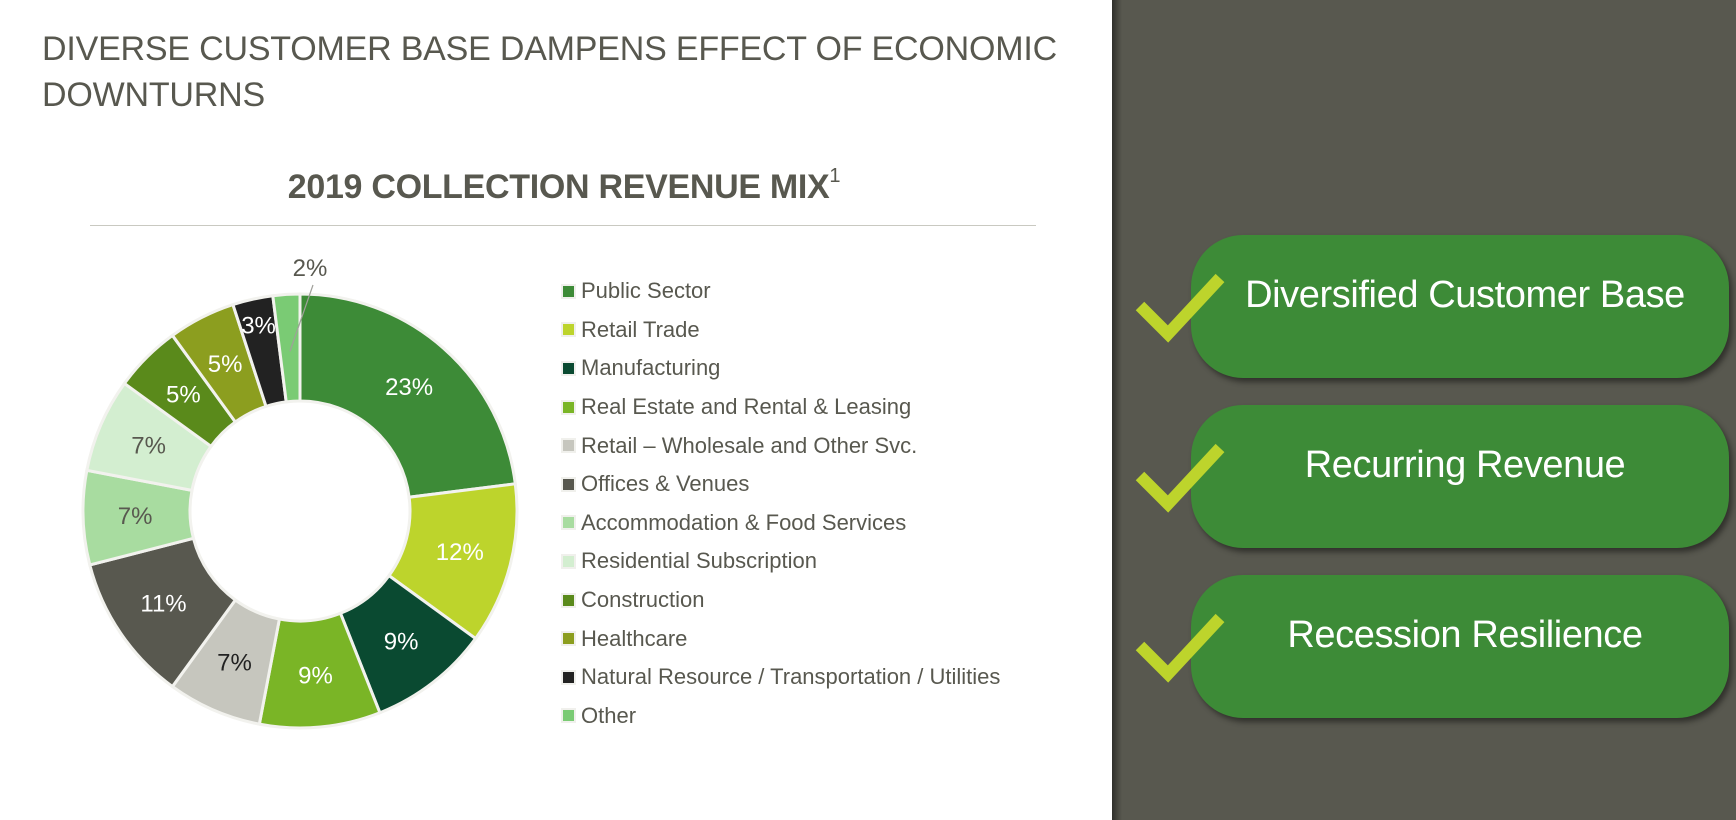 This screenshot has height=820, width=1736. I want to click on chart-title-text: 2019 COLLECTION REVENUE MIX, so click(558, 187).